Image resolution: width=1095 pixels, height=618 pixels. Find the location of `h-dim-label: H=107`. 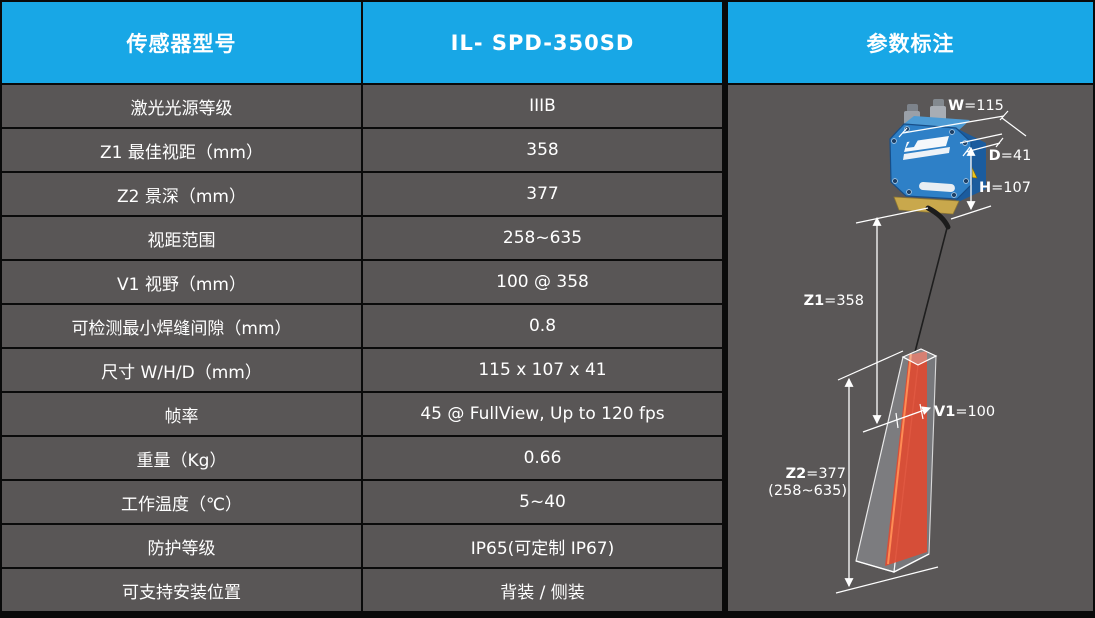

h-dim-label: H=107 is located at coordinates (1005, 188).